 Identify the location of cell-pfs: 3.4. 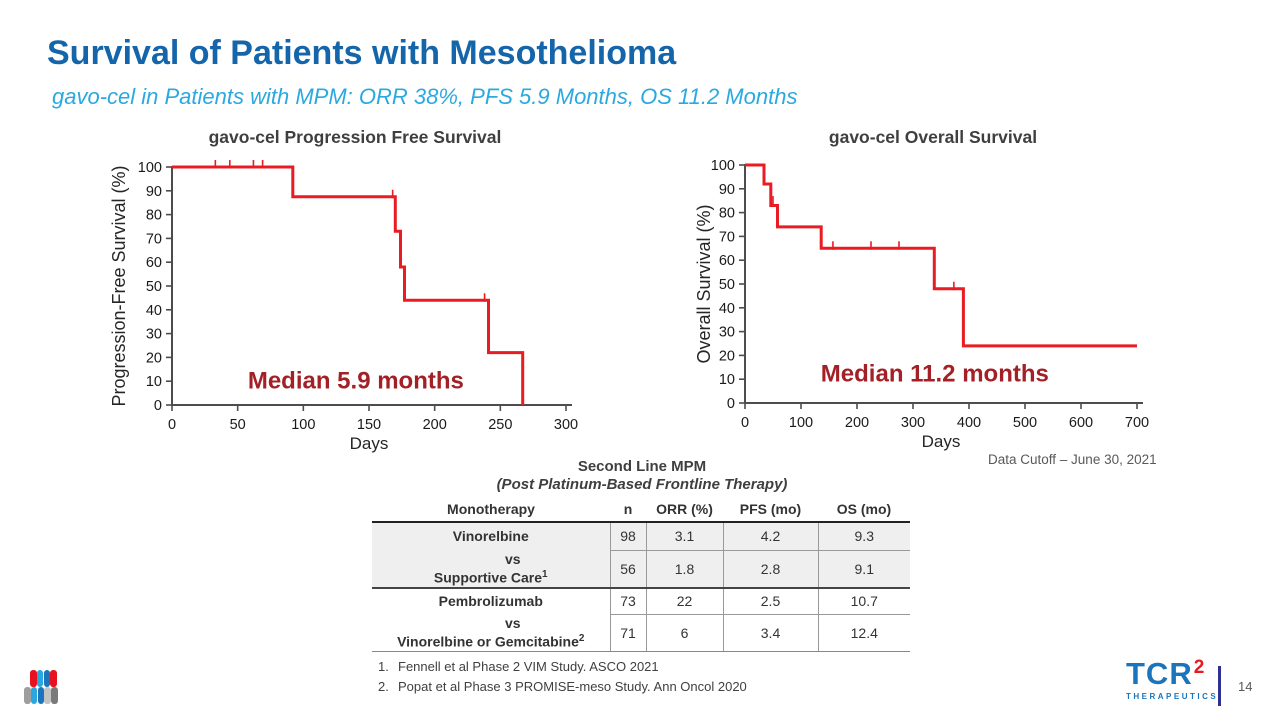
(770, 633).